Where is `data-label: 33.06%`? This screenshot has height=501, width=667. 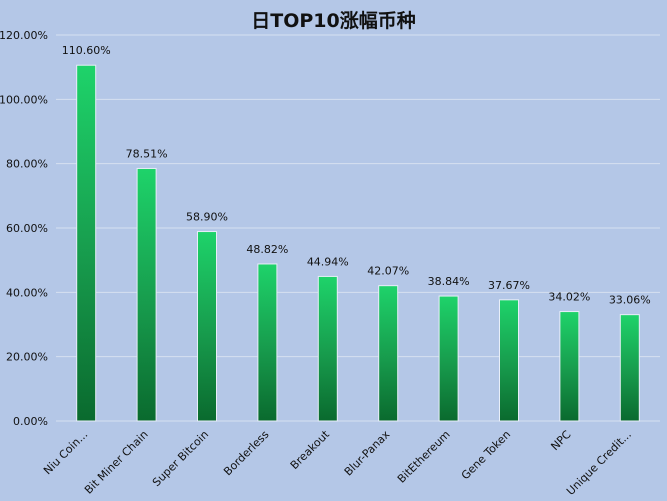 data-label: 33.06% is located at coordinates (630, 300).